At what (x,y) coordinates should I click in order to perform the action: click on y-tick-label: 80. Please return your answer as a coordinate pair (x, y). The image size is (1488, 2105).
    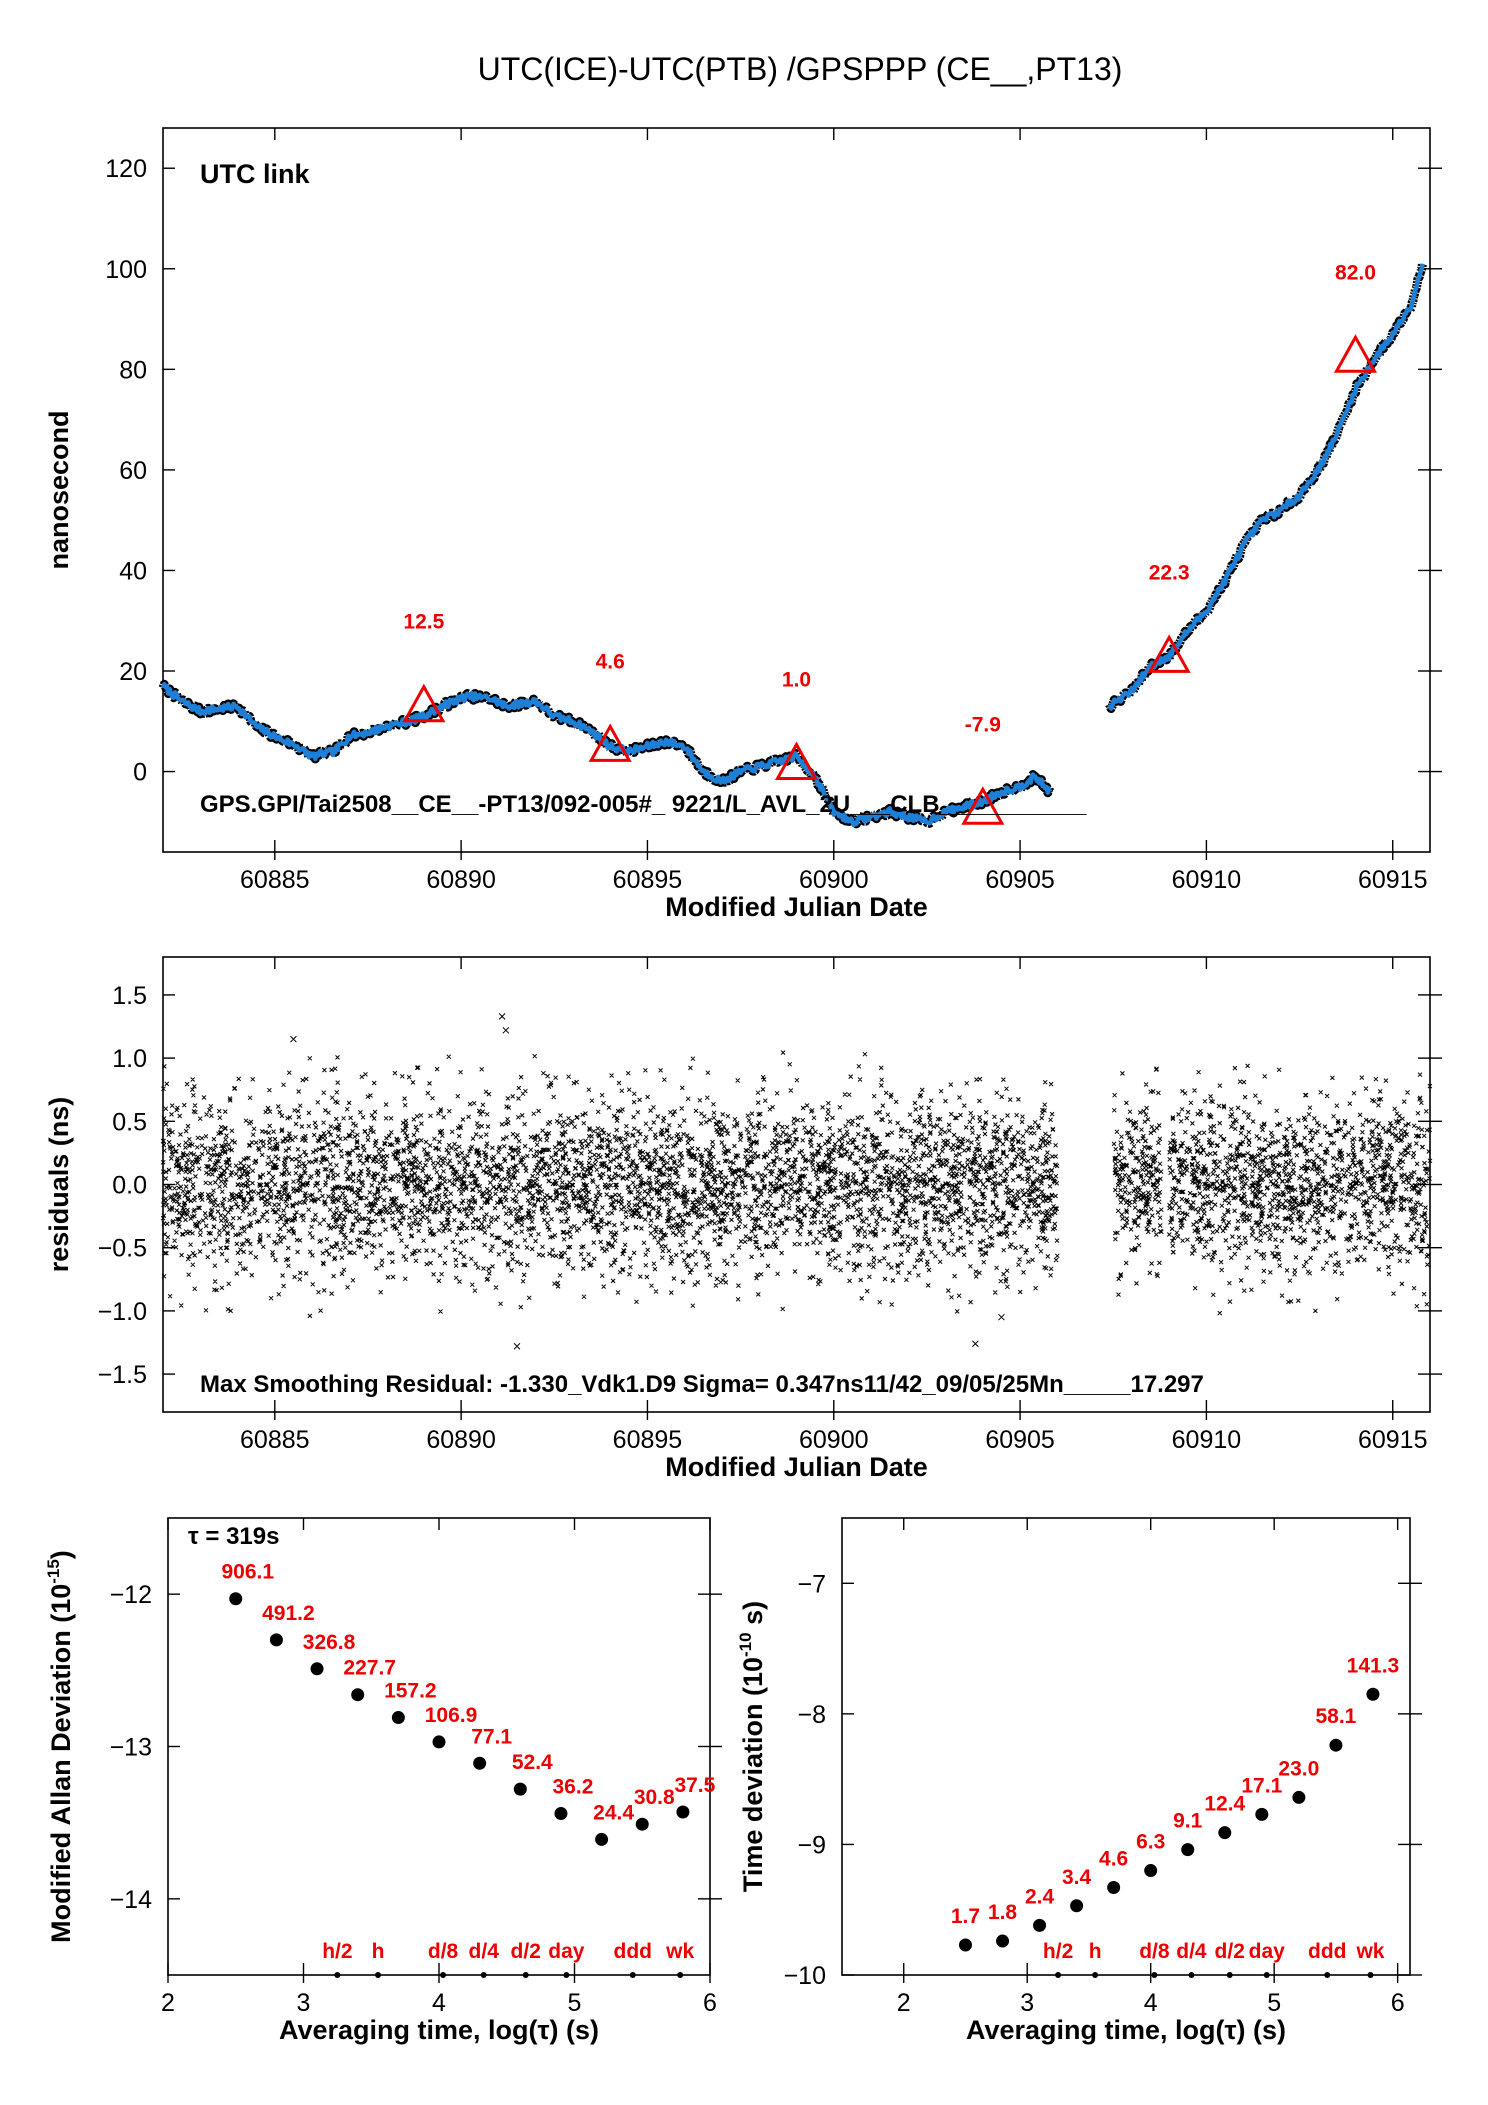
    Looking at the image, I should click on (133, 370).